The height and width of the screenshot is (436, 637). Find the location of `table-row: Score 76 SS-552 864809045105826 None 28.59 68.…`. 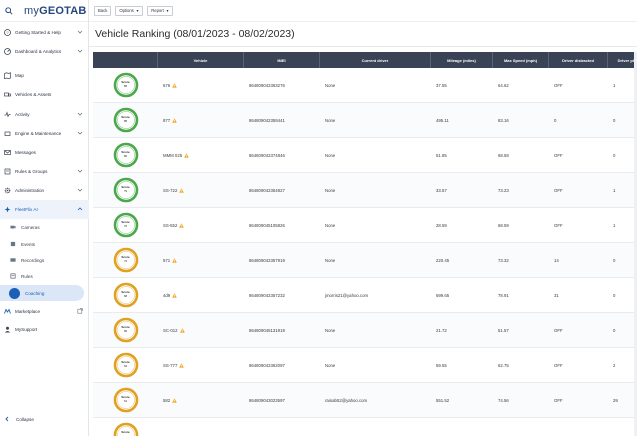

table-row: Score 76 SS-552 864809045105826 None 28.59 68.… is located at coordinates (365, 225).